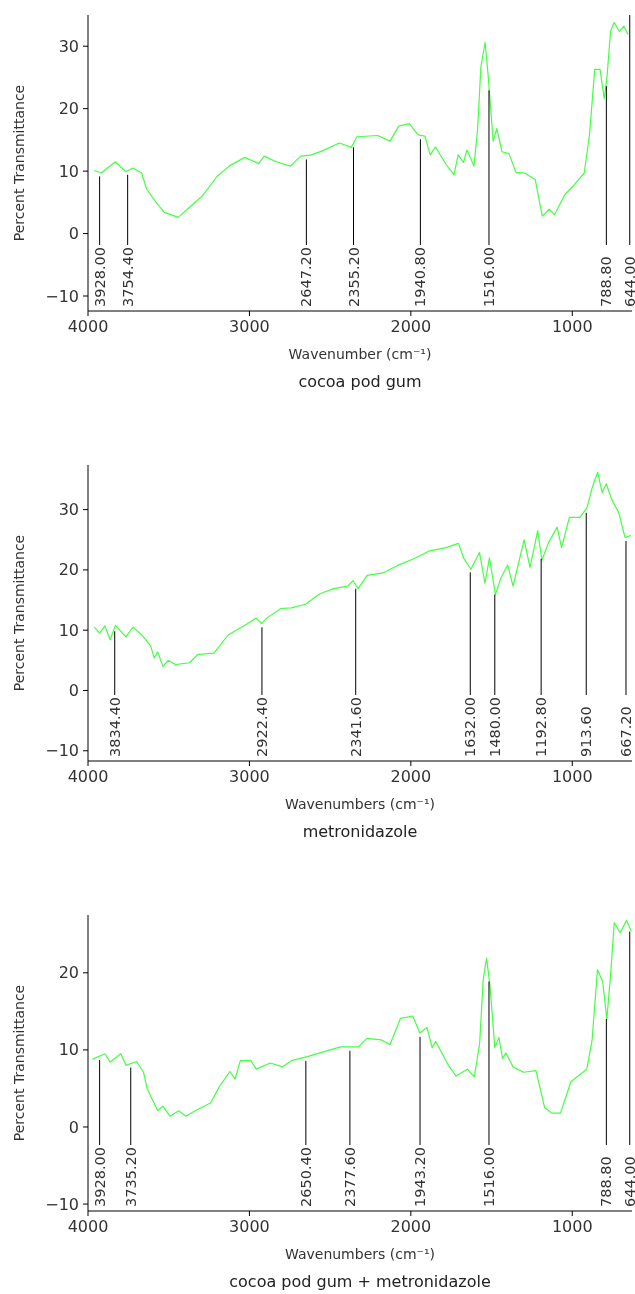  I want to click on ref-line-label: 2341.60, so click(355, 727).